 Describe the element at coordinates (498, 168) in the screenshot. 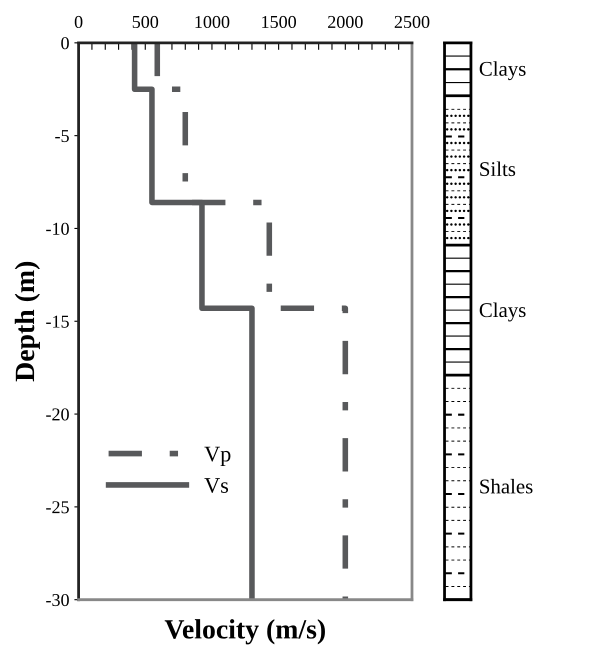

I see `text: Silts` at that location.